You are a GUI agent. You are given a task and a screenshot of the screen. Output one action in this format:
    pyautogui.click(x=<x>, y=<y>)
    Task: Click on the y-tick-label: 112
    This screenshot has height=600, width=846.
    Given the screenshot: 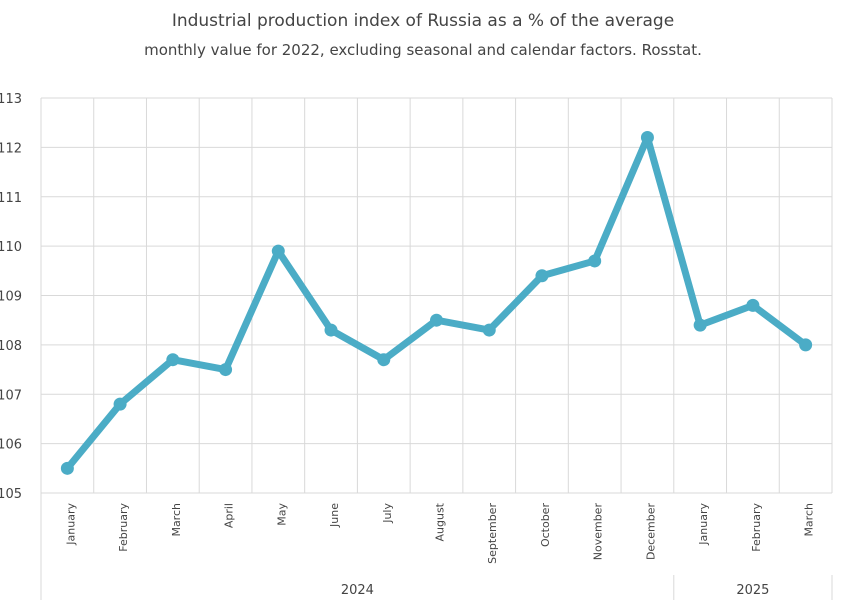 What is the action you would take?
    pyautogui.click(x=11, y=148)
    